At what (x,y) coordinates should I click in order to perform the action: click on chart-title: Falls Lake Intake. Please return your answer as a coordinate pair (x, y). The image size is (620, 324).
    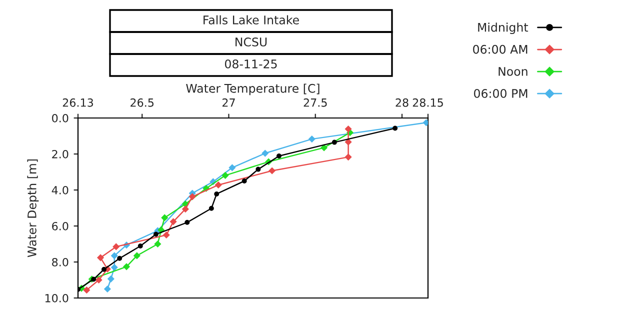
    Looking at the image, I should click on (251, 19).